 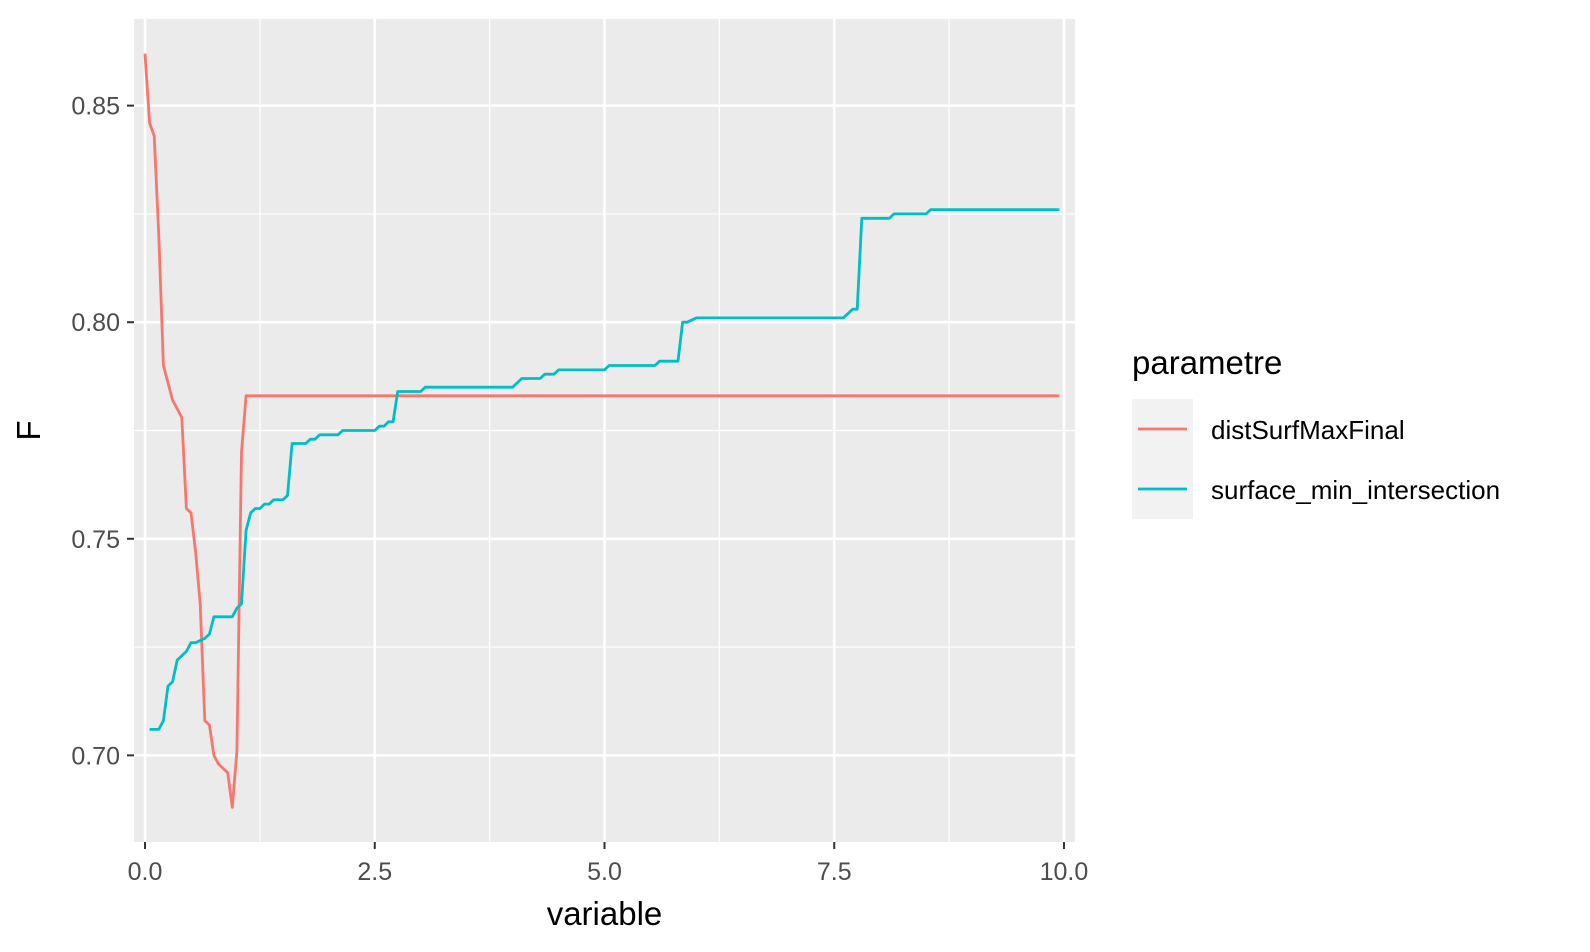 What do you see at coordinates (1064, 872) in the screenshot?
I see `x-tick-label: 10.0` at bounding box center [1064, 872].